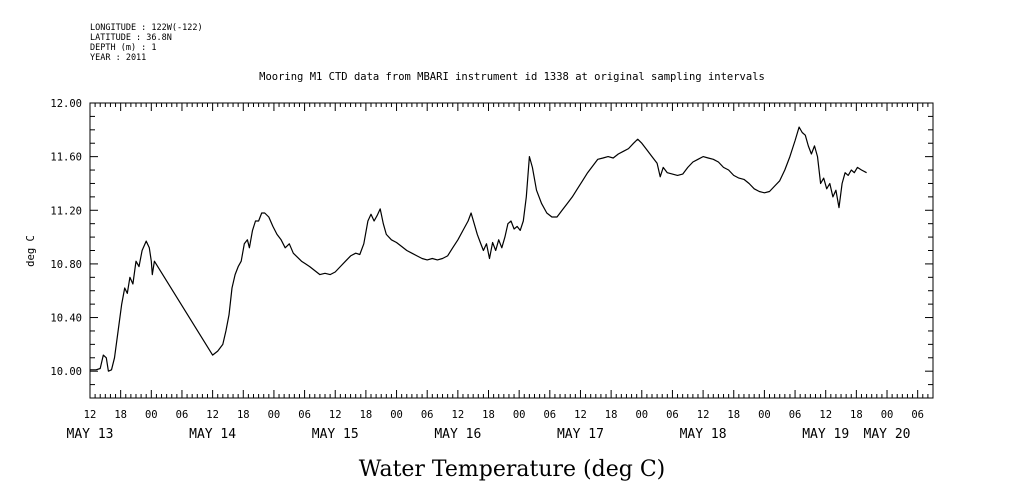 Image resolution: width=1009 pixels, height=504 pixels. Describe the element at coordinates (457, 434) in the screenshot. I see `x-day-label: MAY 16` at that location.